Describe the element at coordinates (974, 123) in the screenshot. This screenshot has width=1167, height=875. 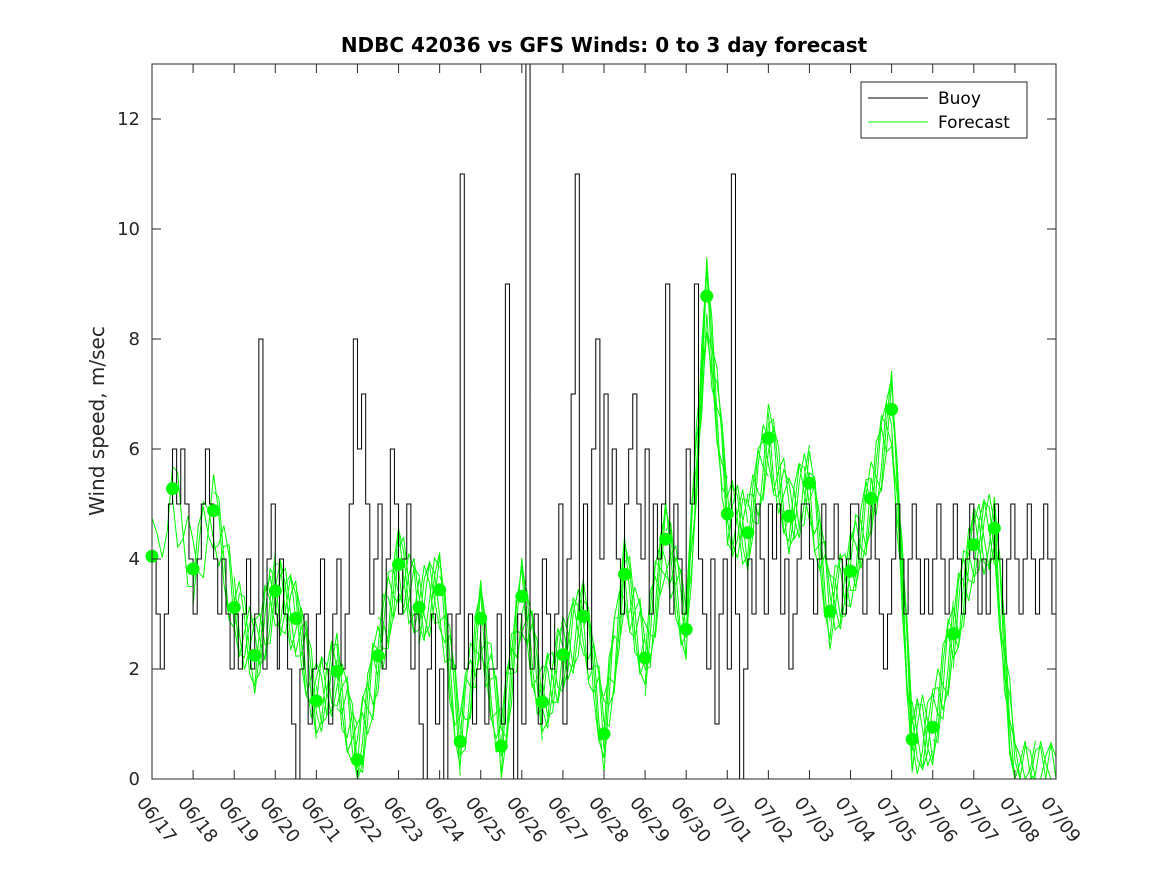
I see `legend-forecast-label: Forecast` at that location.